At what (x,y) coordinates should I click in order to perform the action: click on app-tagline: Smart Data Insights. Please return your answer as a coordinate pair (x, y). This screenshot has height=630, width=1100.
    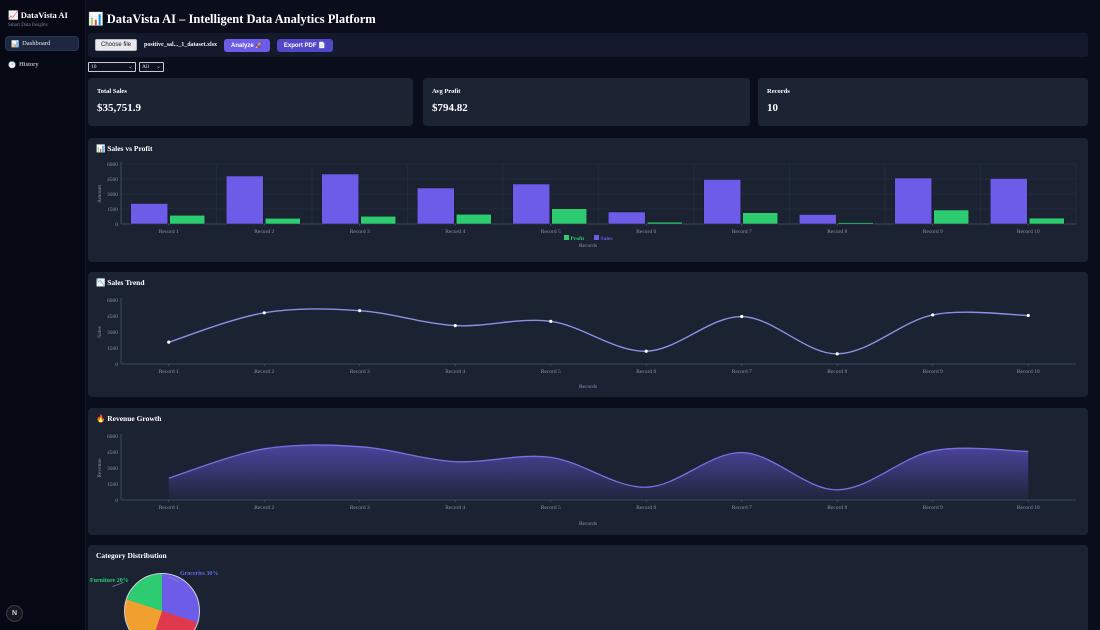
    Looking at the image, I should click on (28, 25).